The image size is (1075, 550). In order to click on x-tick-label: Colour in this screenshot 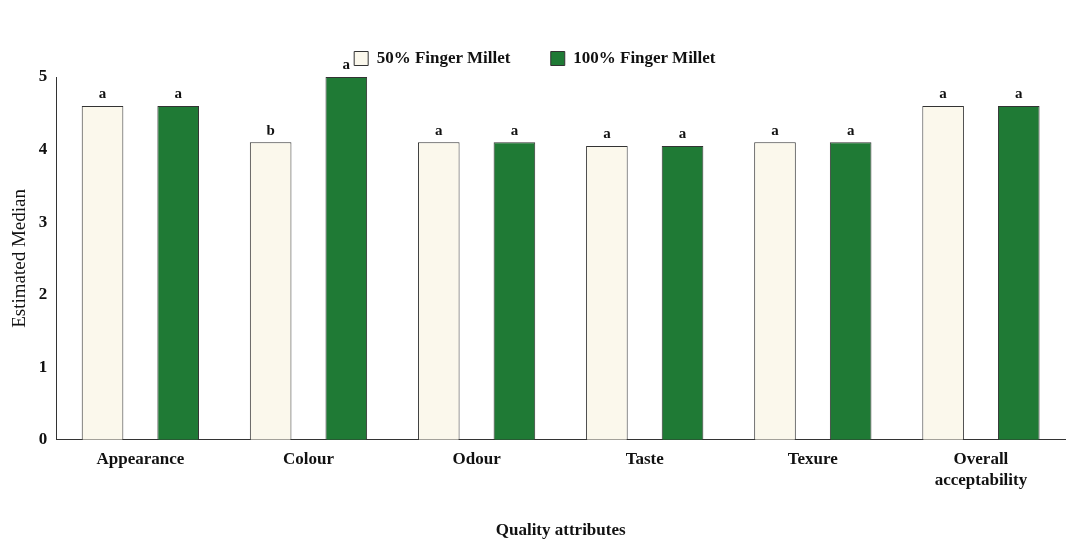, I will do `click(308, 459)`.